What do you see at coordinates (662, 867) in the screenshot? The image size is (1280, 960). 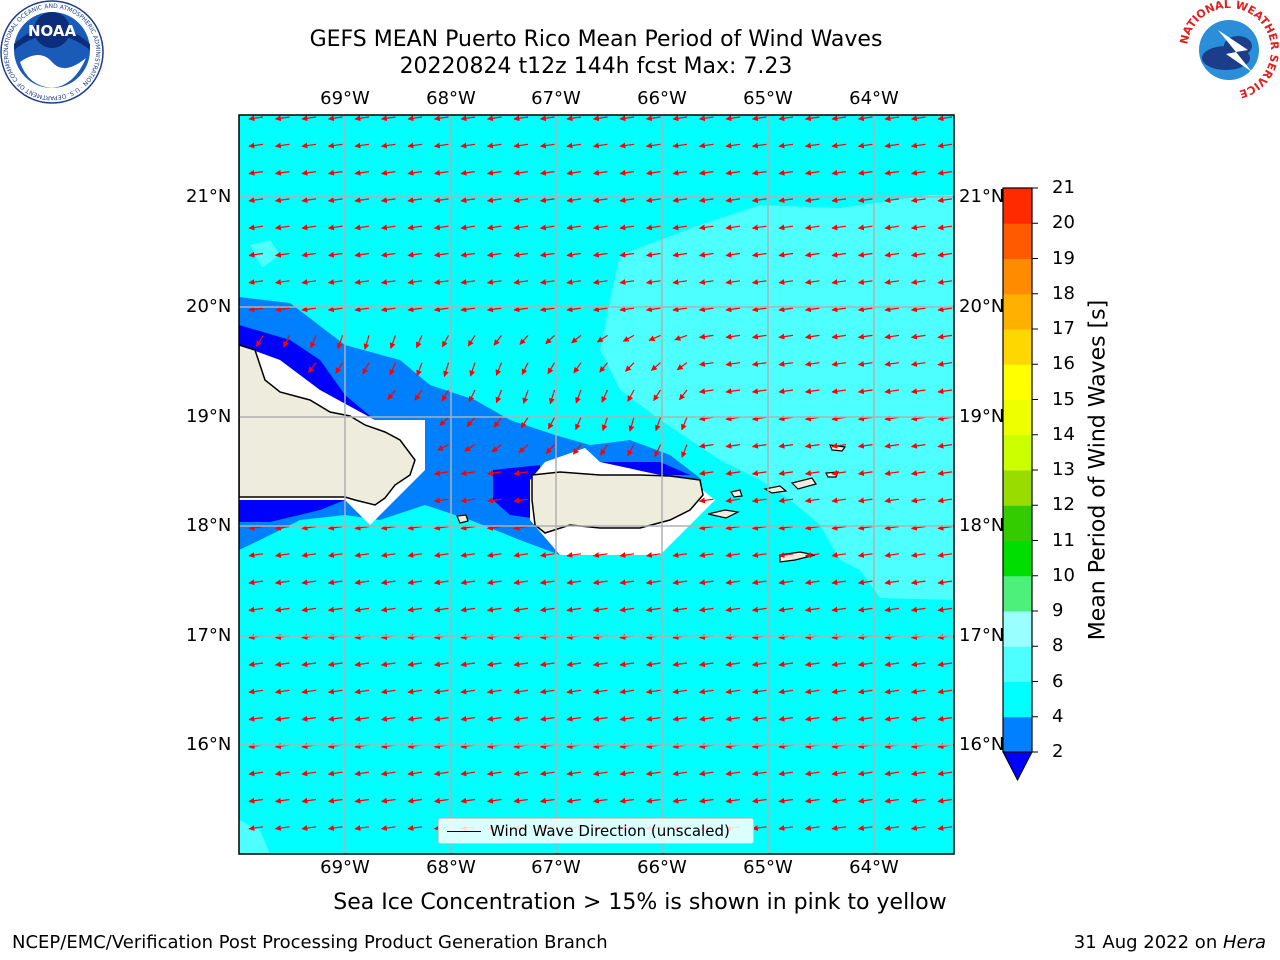 I see `longitude-label-bottom: 66°W` at bounding box center [662, 867].